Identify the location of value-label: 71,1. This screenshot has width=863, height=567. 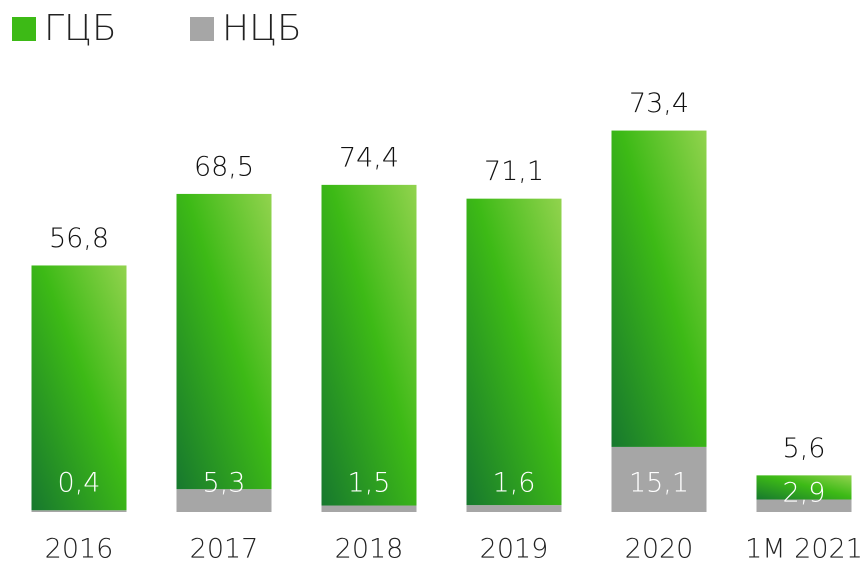
(514, 171).